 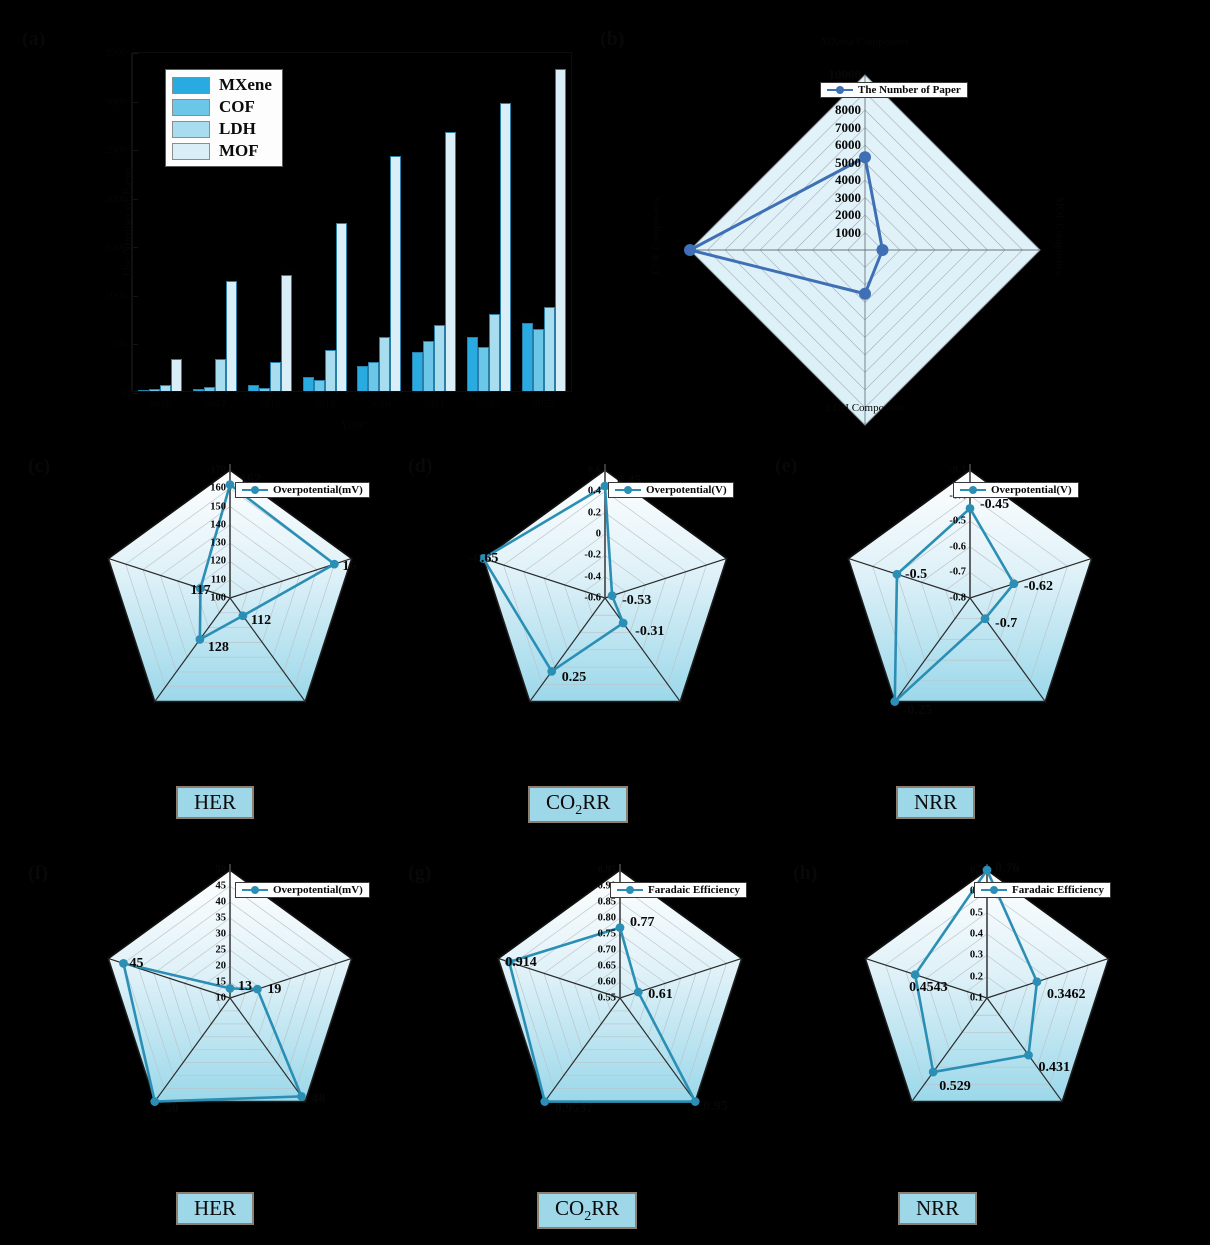 I want to click on badge-nrr-h: NRR, so click(x=938, y=1208).